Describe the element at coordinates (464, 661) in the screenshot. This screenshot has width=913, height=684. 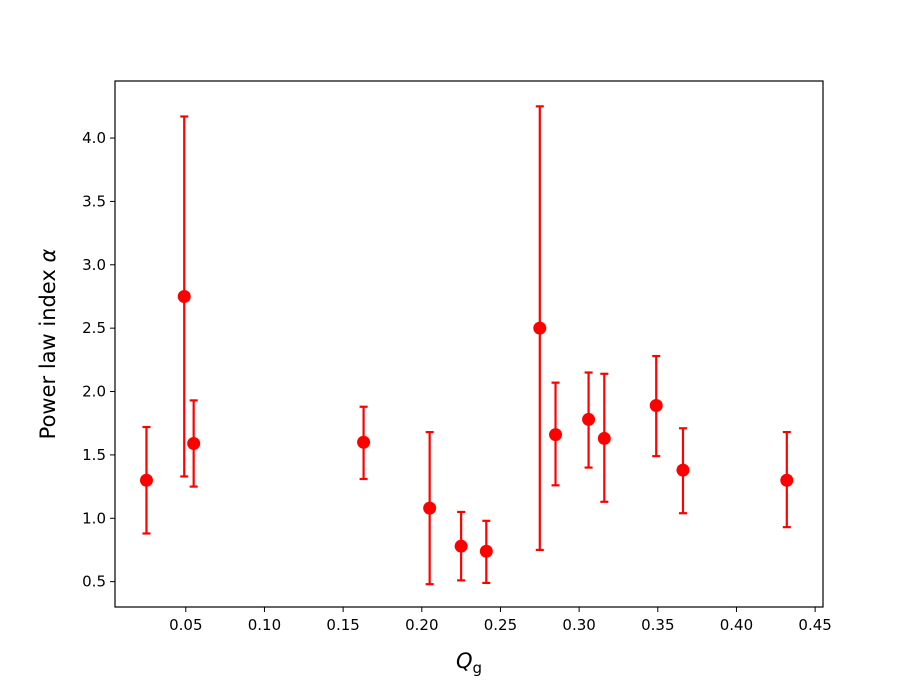
I see `x-axis-label-main: Q` at that location.